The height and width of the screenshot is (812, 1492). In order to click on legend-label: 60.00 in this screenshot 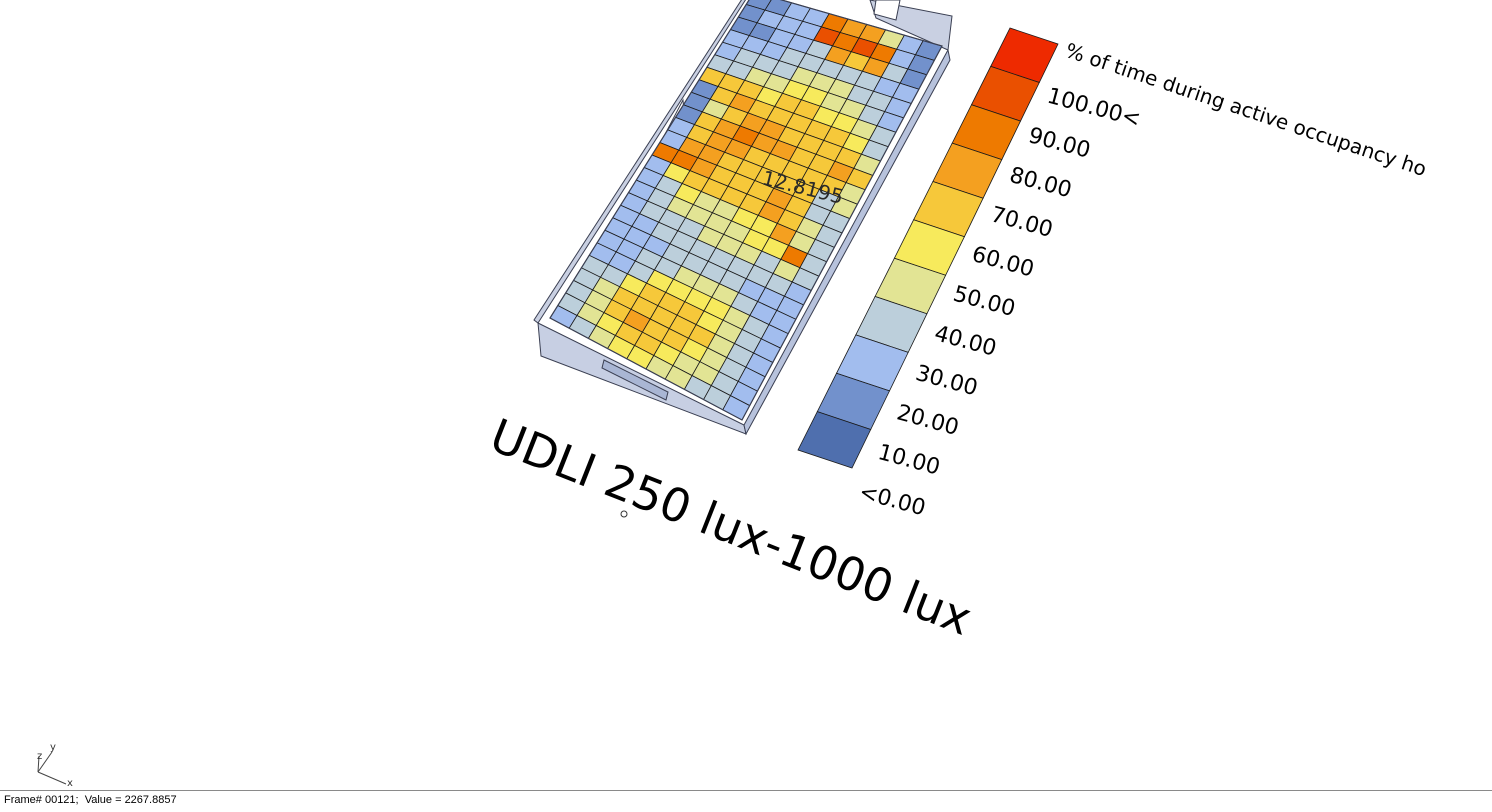, I will do `click(1002, 262)`.